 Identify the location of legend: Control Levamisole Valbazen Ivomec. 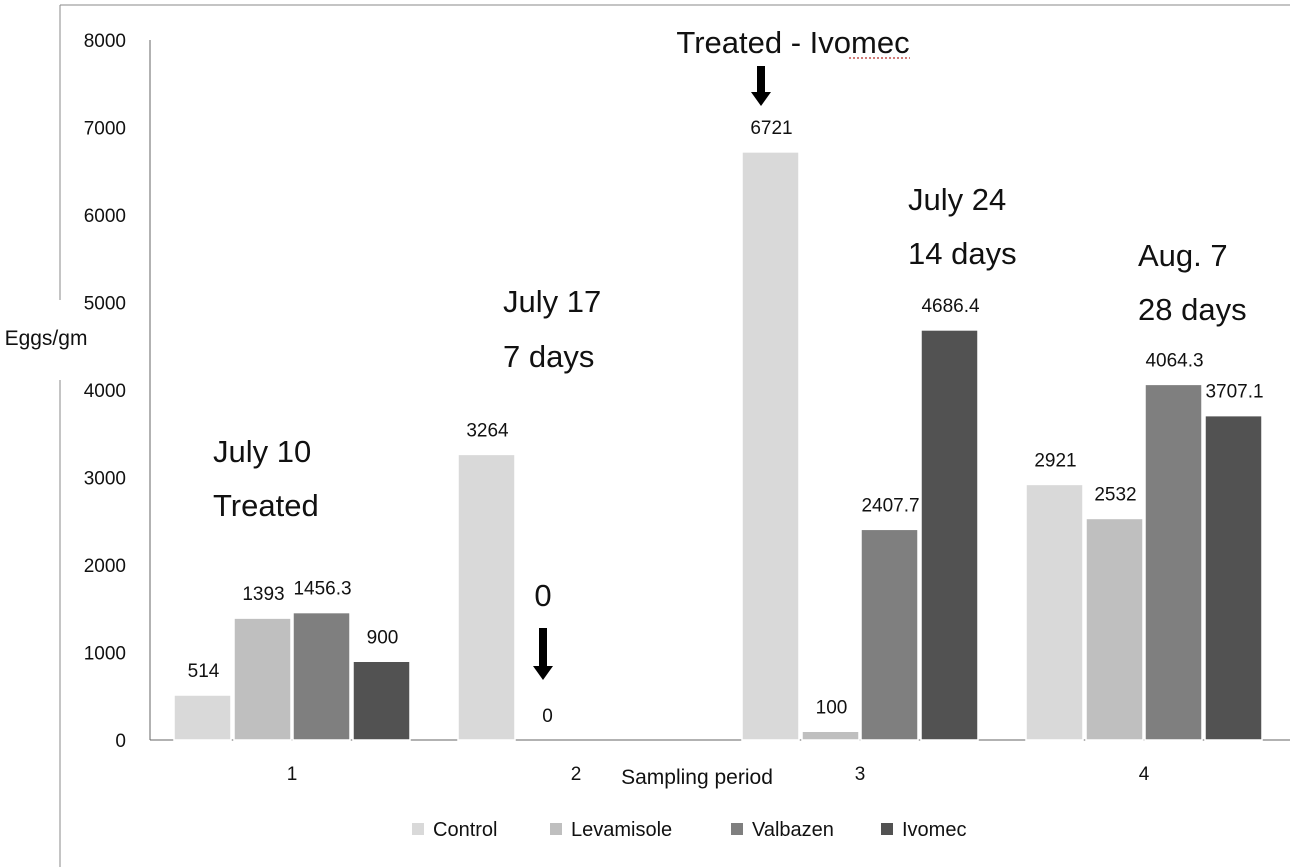
(689, 830).